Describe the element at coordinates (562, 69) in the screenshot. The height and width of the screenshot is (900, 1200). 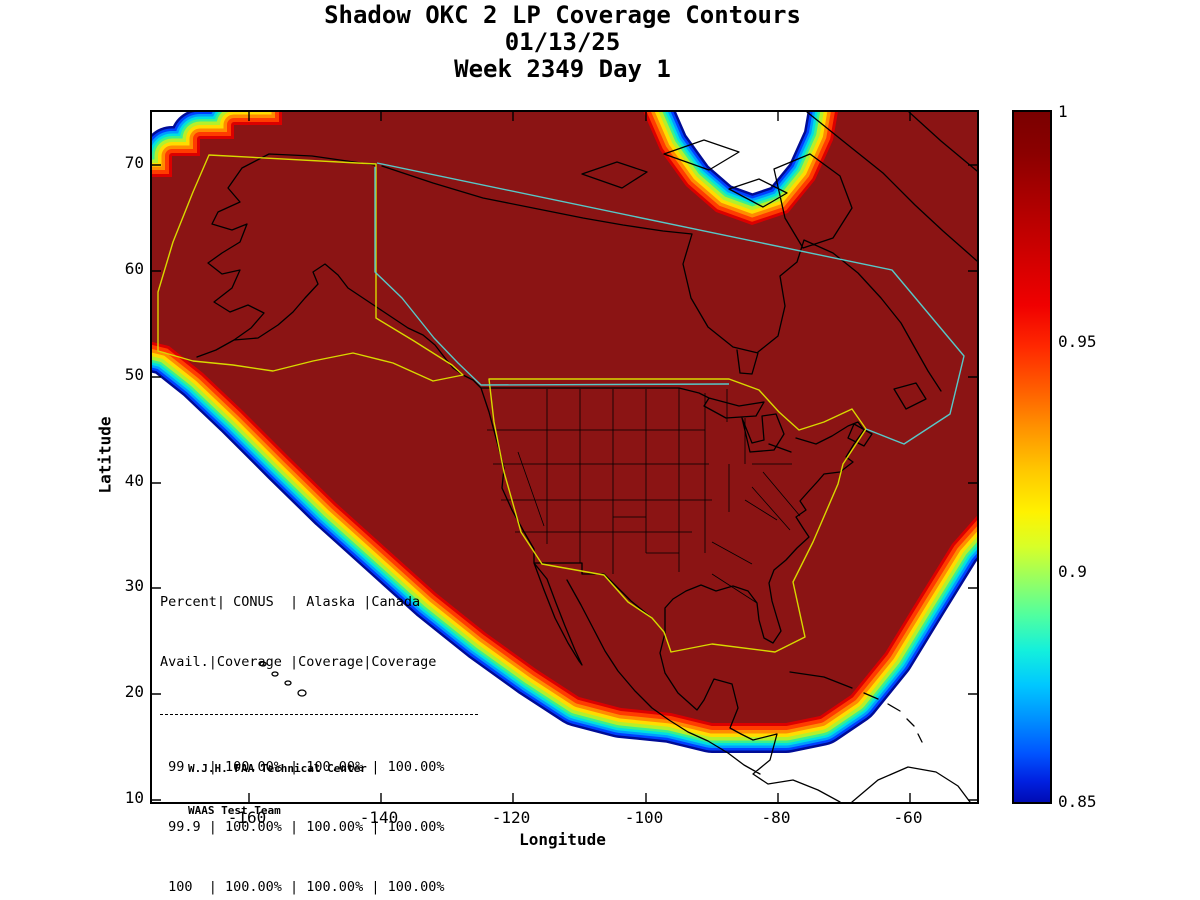
I see `title-line-3: Week 2349 Day 1` at that location.